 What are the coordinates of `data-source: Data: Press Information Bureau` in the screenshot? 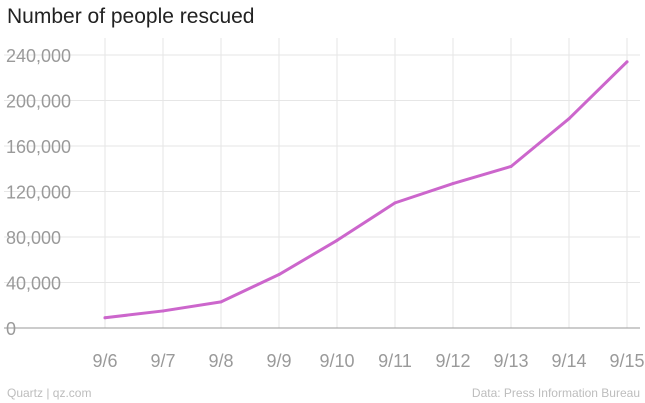 It's located at (555, 393).